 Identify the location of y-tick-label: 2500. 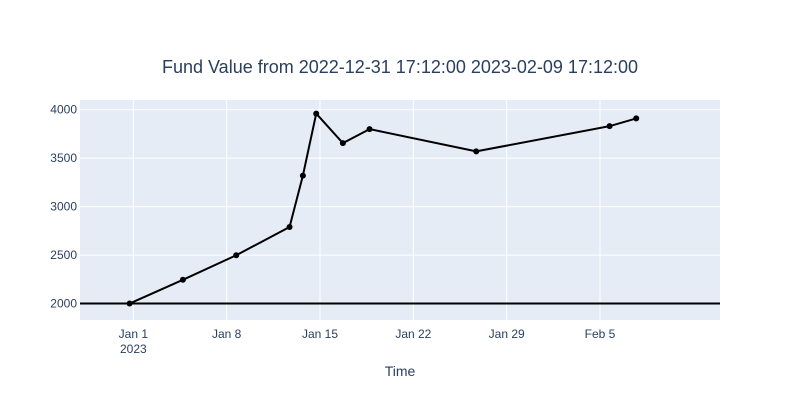
(63, 255).